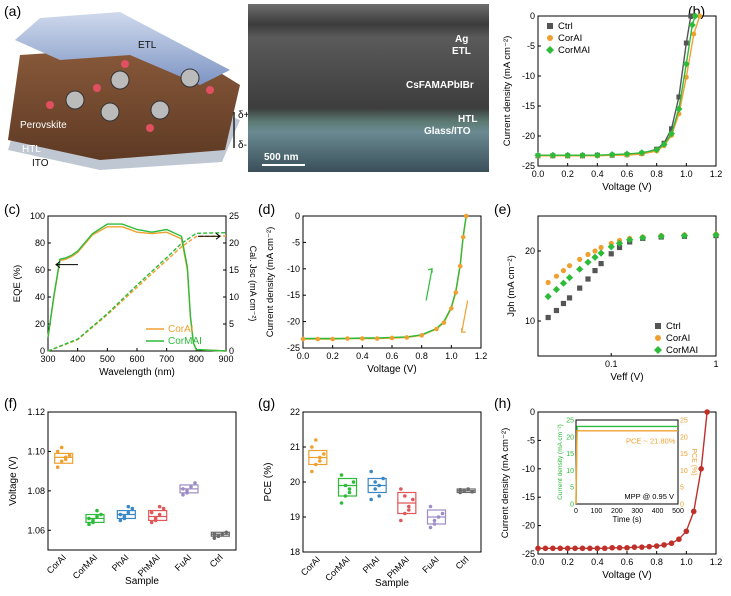 This screenshot has height=596, width=731. I want to click on category-label: PhAI, so click(120, 562).